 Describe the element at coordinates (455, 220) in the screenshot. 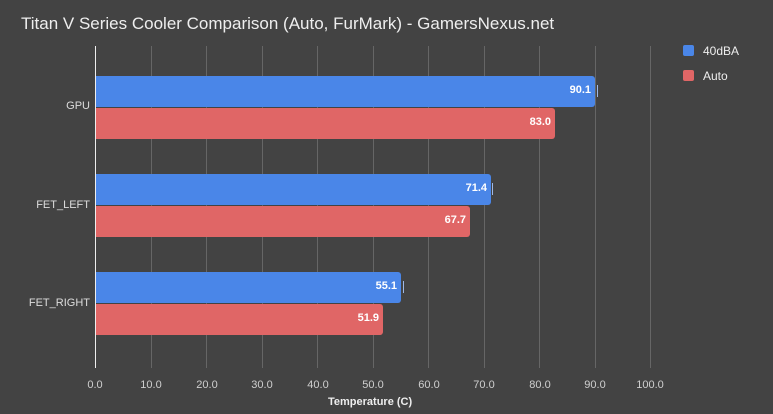

I see `data-label: 67.7` at that location.